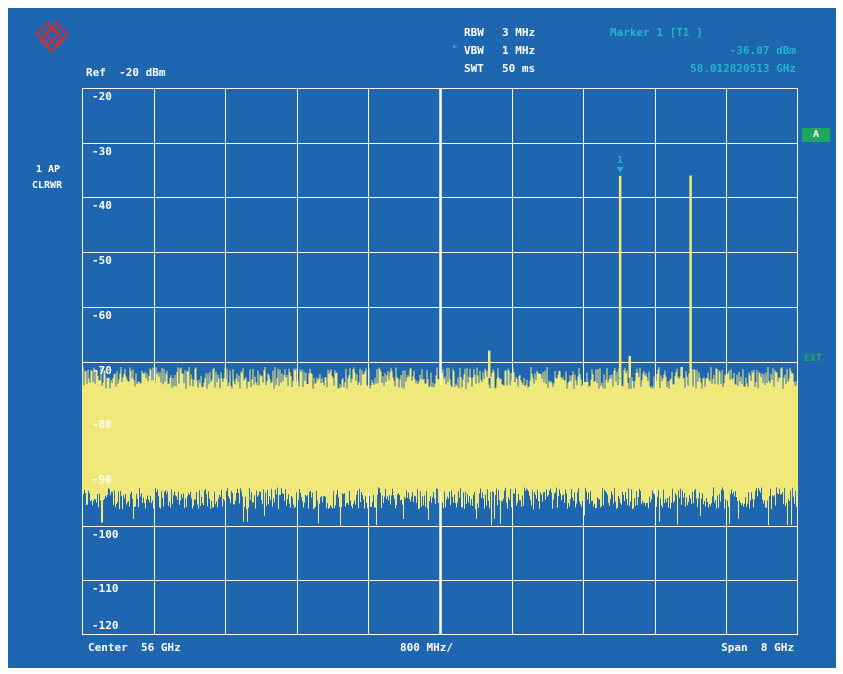 The width and height of the screenshot is (843, 674). I want to click on center-frequency: Center 56 GHz, so click(134, 647).